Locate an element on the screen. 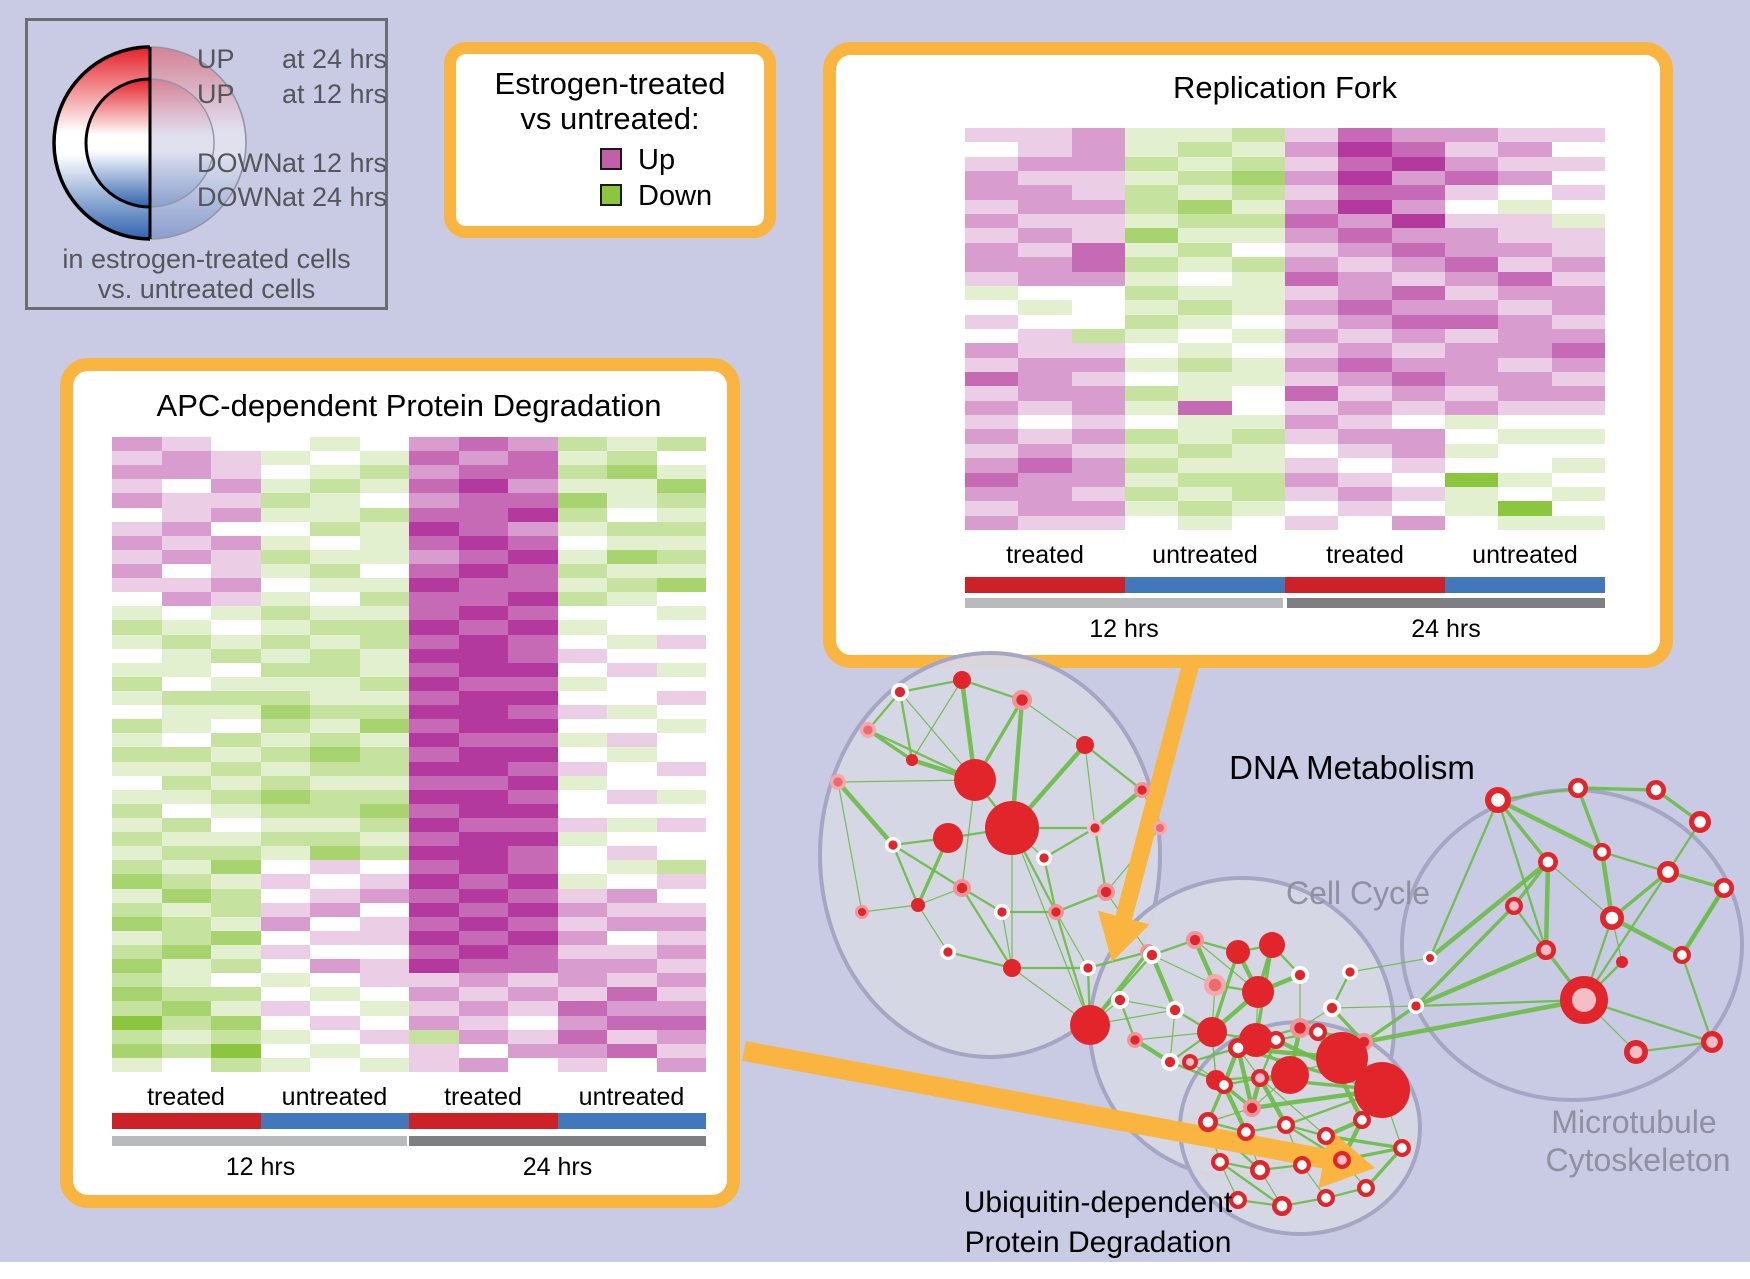  cluster-ellipse is located at coordinates (990, 855).